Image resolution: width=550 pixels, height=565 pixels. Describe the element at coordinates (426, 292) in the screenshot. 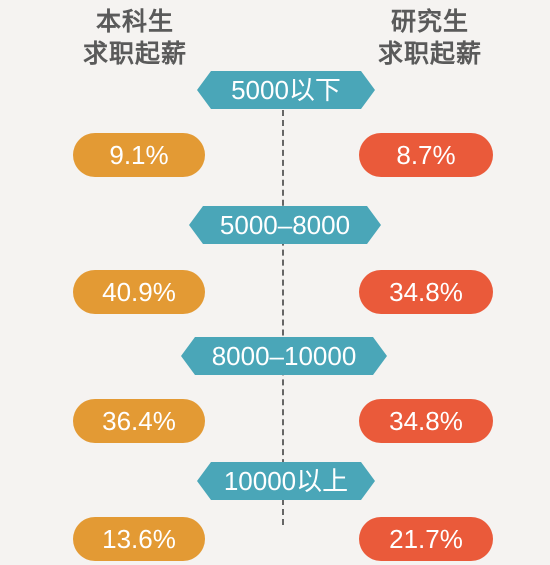

I see `graduate-value-5000-8000: 34.8%` at that location.